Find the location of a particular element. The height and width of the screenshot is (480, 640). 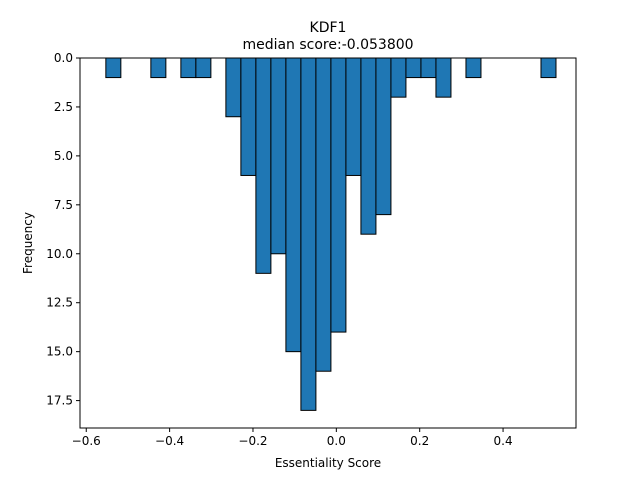

x-tick-label: −0.6 is located at coordinates (86, 441).